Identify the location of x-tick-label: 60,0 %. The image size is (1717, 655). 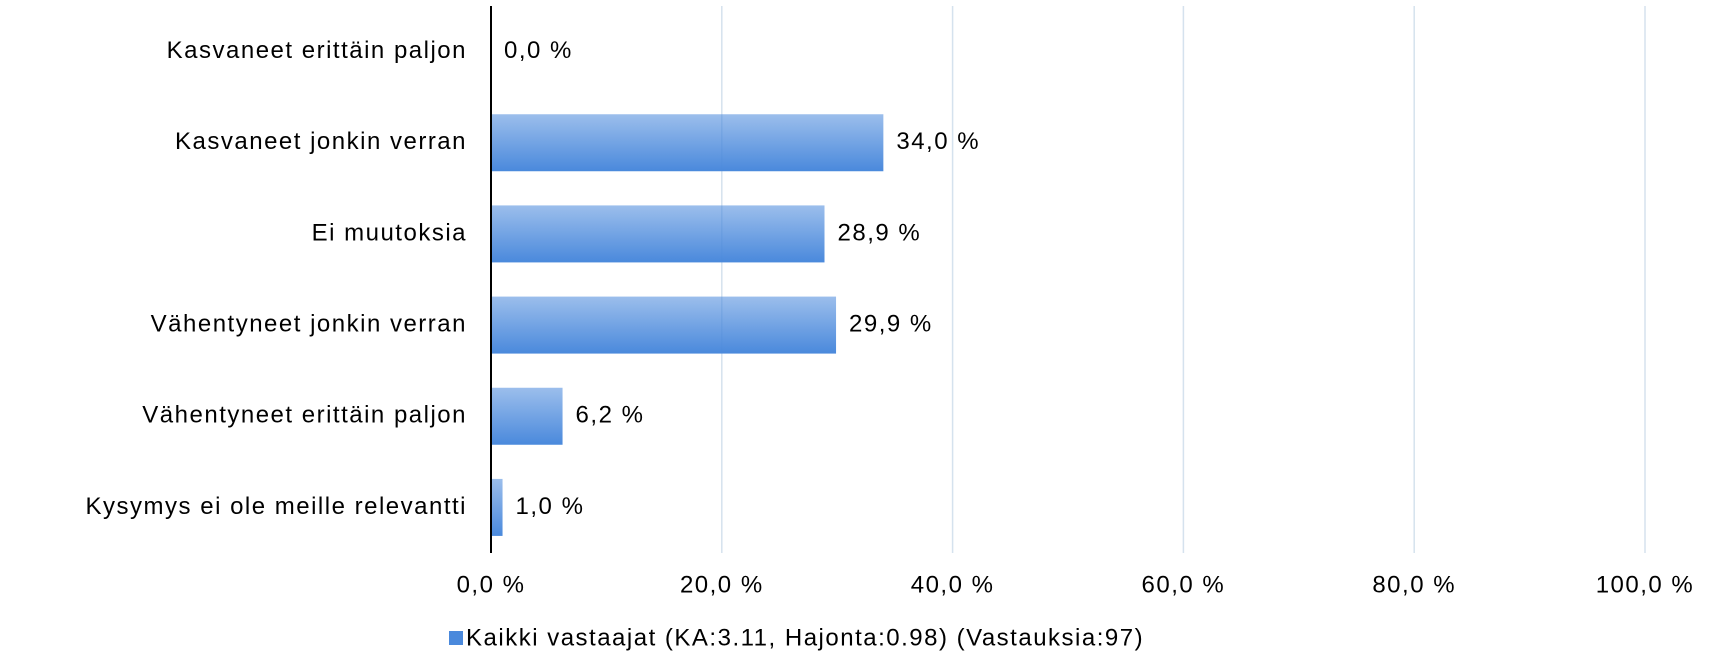
(1184, 584).